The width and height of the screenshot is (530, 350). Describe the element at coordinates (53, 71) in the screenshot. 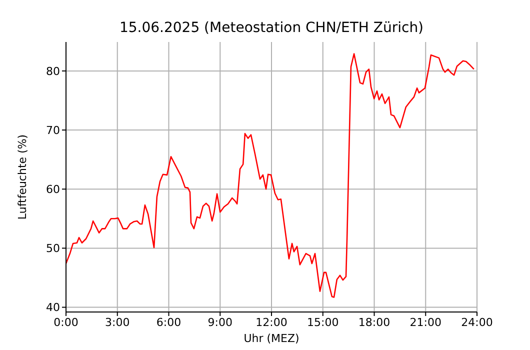

I see `y-tick-label: 80` at that location.